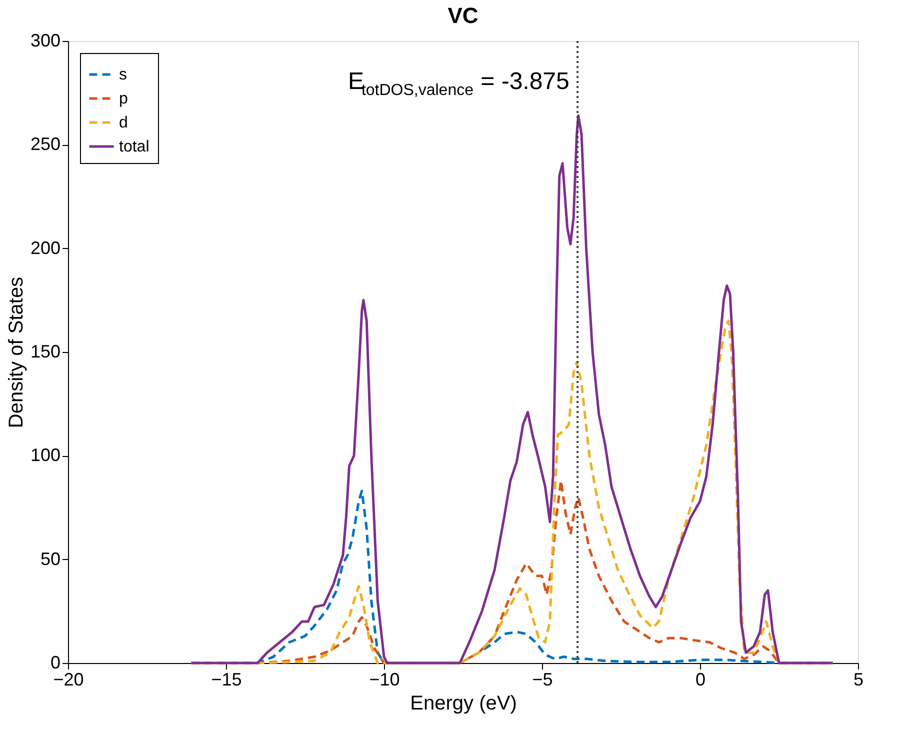 The width and height of the screenshot is (901, 746). What do you see at coordinates (123, 75) in the screenshot?
I see `legend-label: s` at bounding box center [123, 75].